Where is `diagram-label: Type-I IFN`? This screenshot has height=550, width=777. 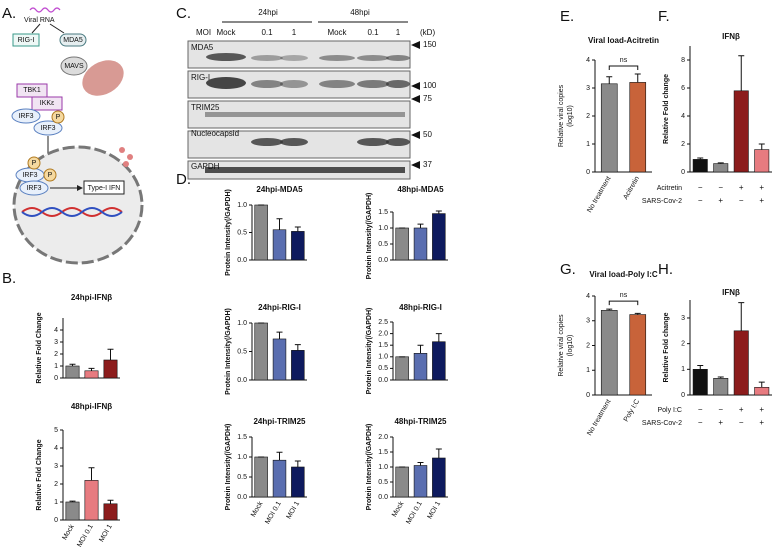
diagram-label: Type-I IFN is located at coordinates (104, 188).